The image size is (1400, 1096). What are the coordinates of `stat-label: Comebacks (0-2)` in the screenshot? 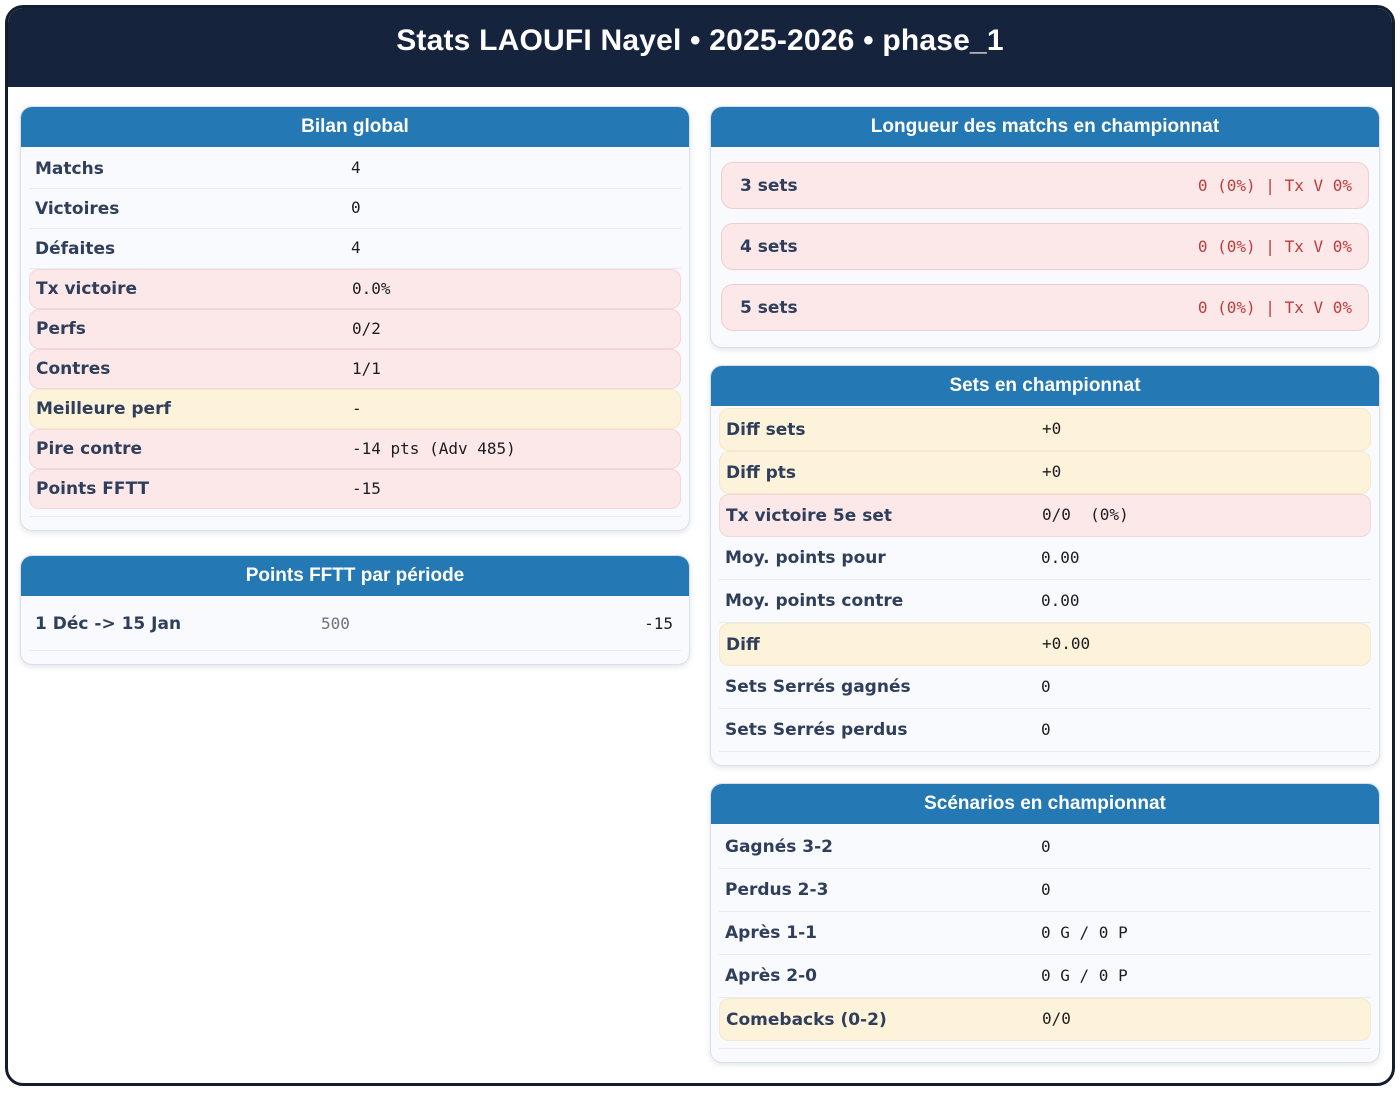 It's located at (806, 1019).